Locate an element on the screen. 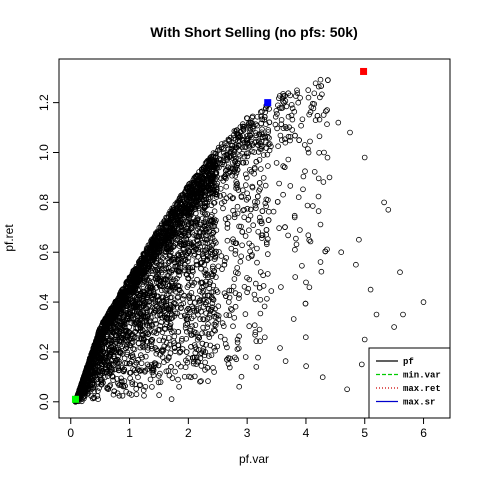 This screenshot has width=480, height=480. x-tick-label: 0 is located at coordinates (70, 433).